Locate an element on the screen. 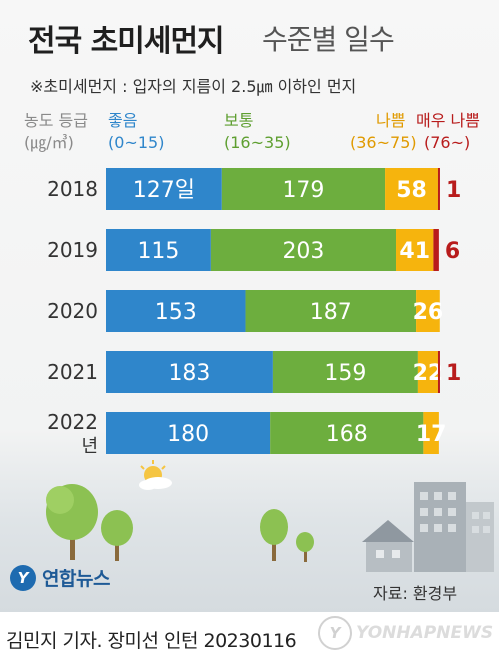  bar-2020-normal is located at coordinates (331, 311).